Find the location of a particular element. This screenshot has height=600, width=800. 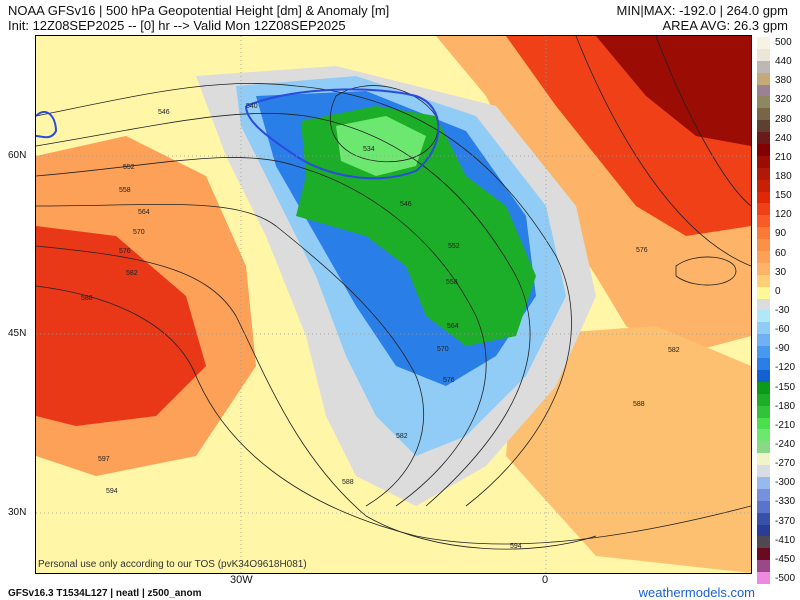

colorbar-tick-label: -450 is located at coordinates (785, 559).